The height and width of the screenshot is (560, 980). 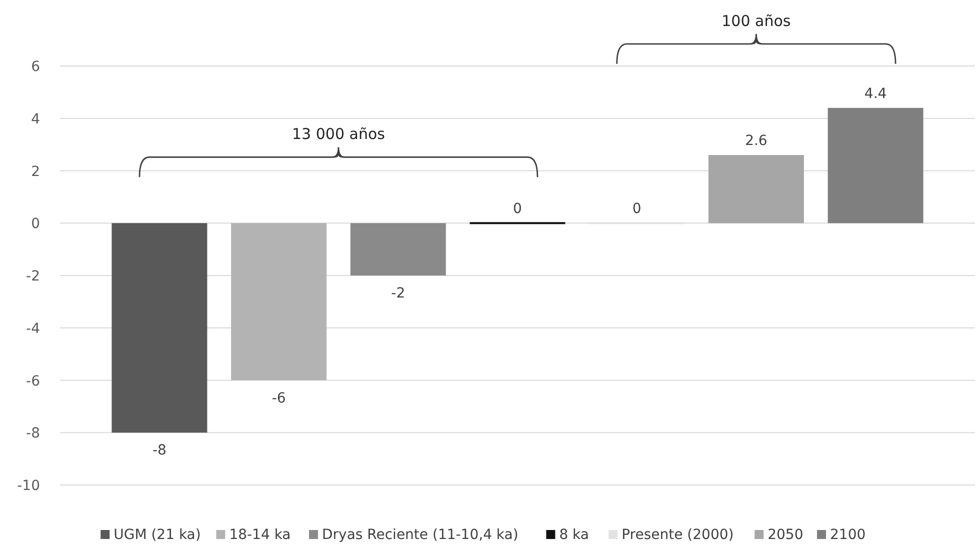 What do you see at coordinates (279, 398) in the screenshot?
I see `data-label: -6` at bounding box center [279, 398].